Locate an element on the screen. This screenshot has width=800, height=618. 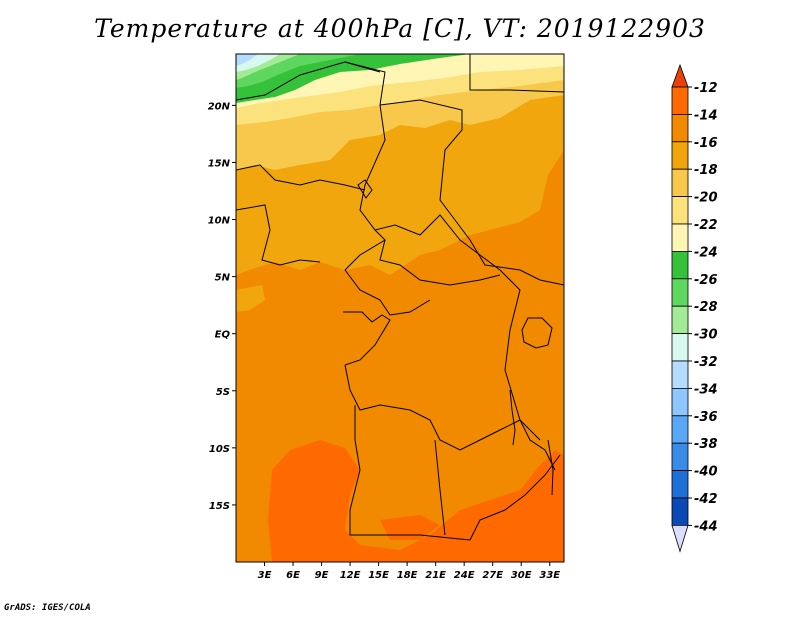
lon-tick-label: 21E is located at coordinates (435, 575).